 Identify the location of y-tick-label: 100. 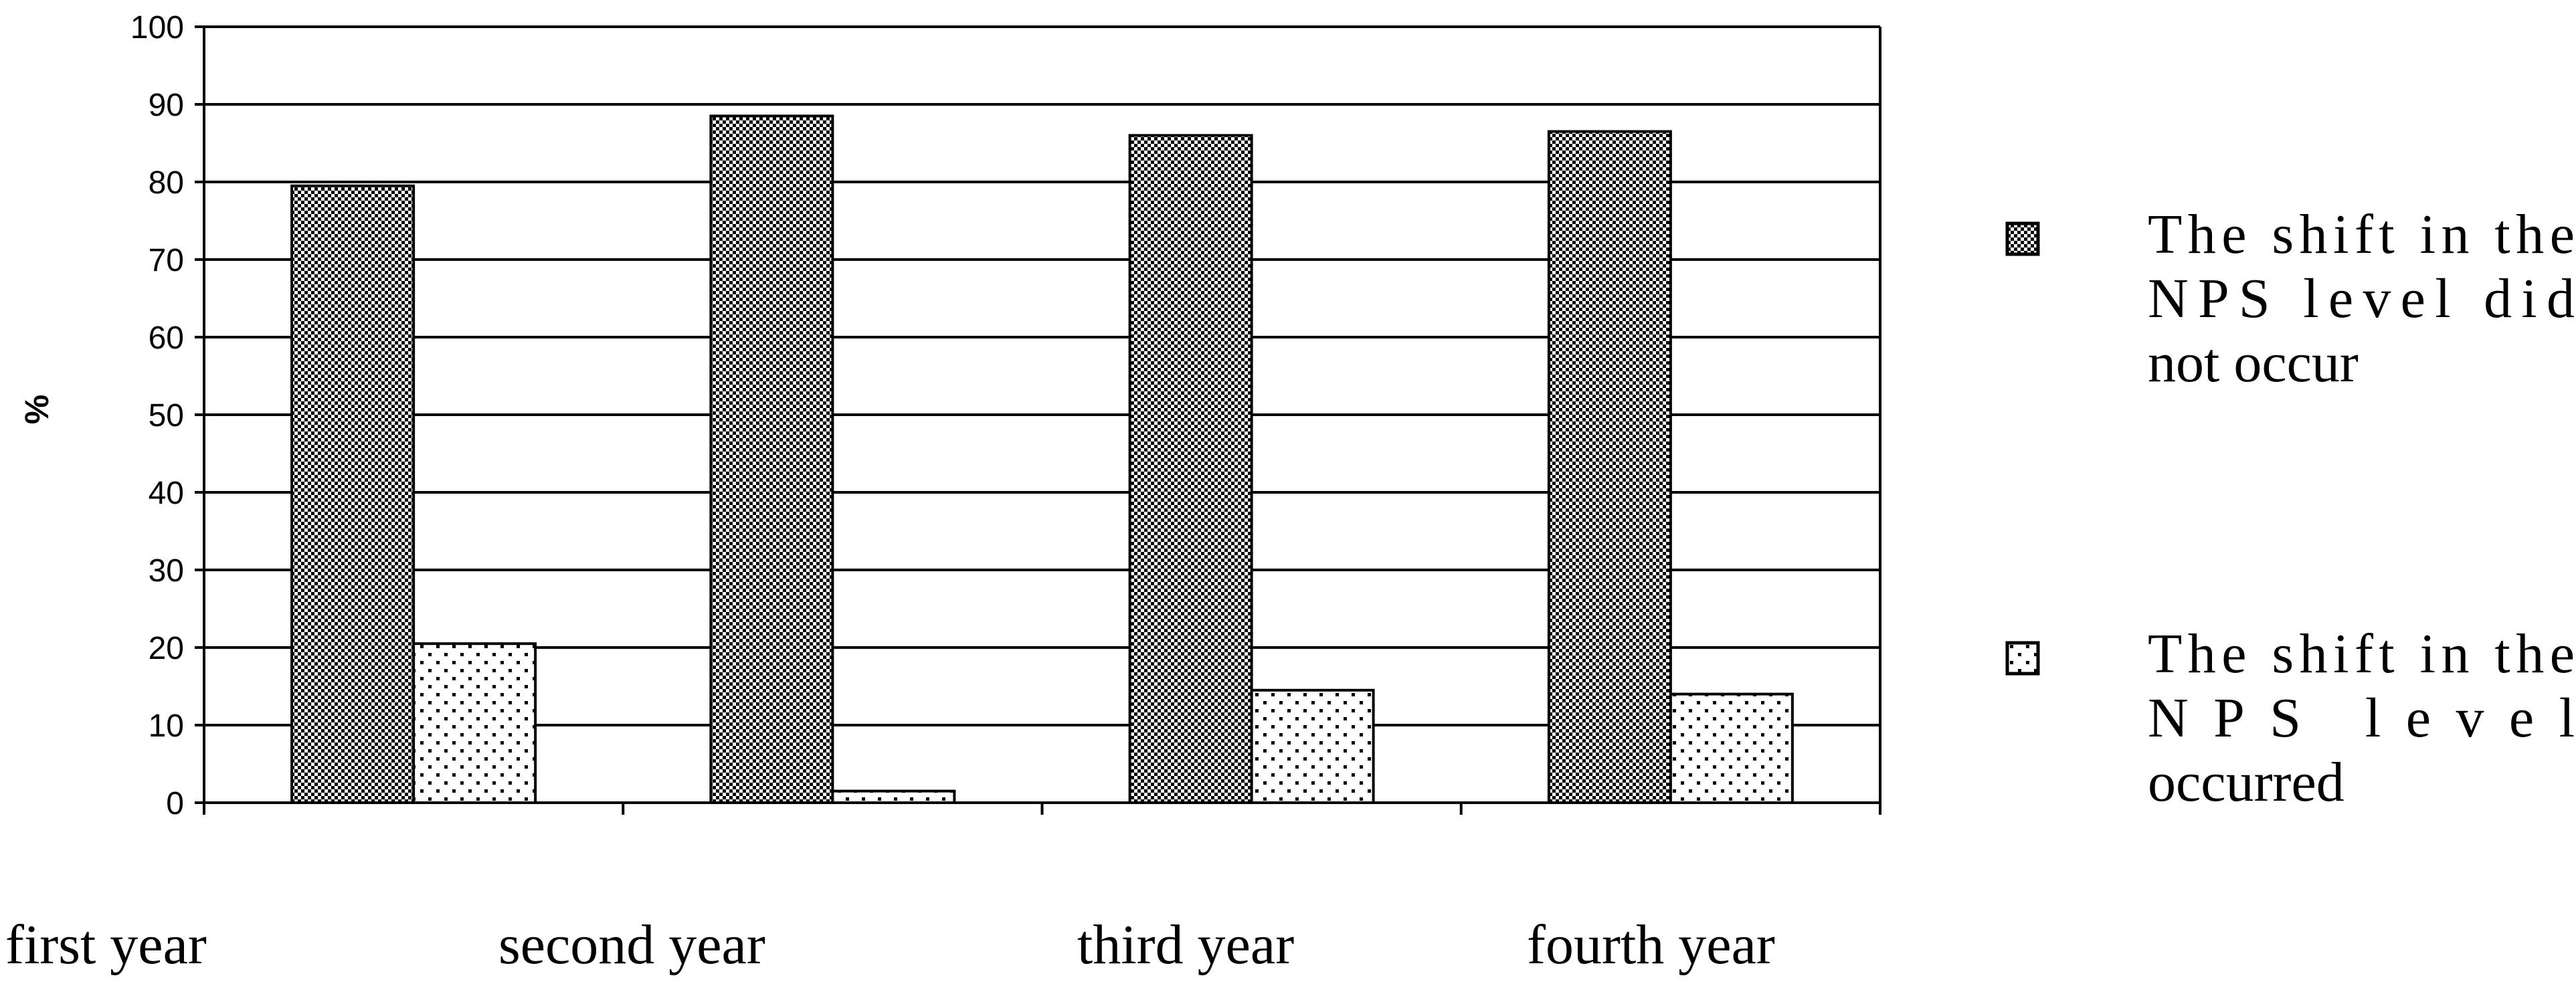
(157, 27).